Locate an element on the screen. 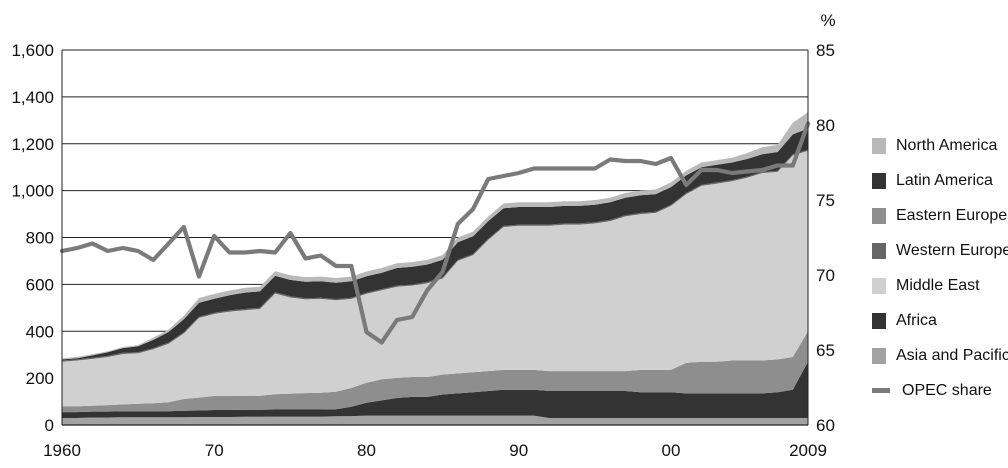  legend-item: Middle East is located at coordinates (940, 285).